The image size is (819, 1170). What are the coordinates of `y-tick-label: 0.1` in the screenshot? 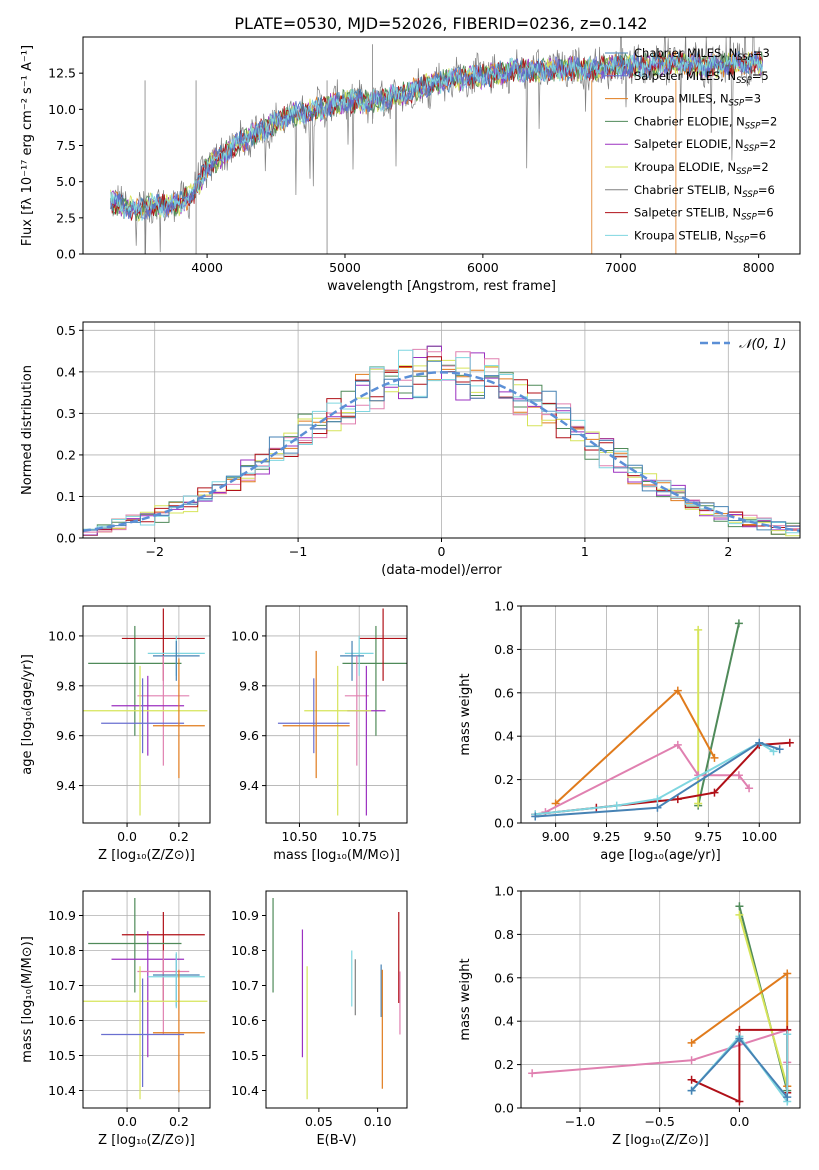 It's located at (66, 496).